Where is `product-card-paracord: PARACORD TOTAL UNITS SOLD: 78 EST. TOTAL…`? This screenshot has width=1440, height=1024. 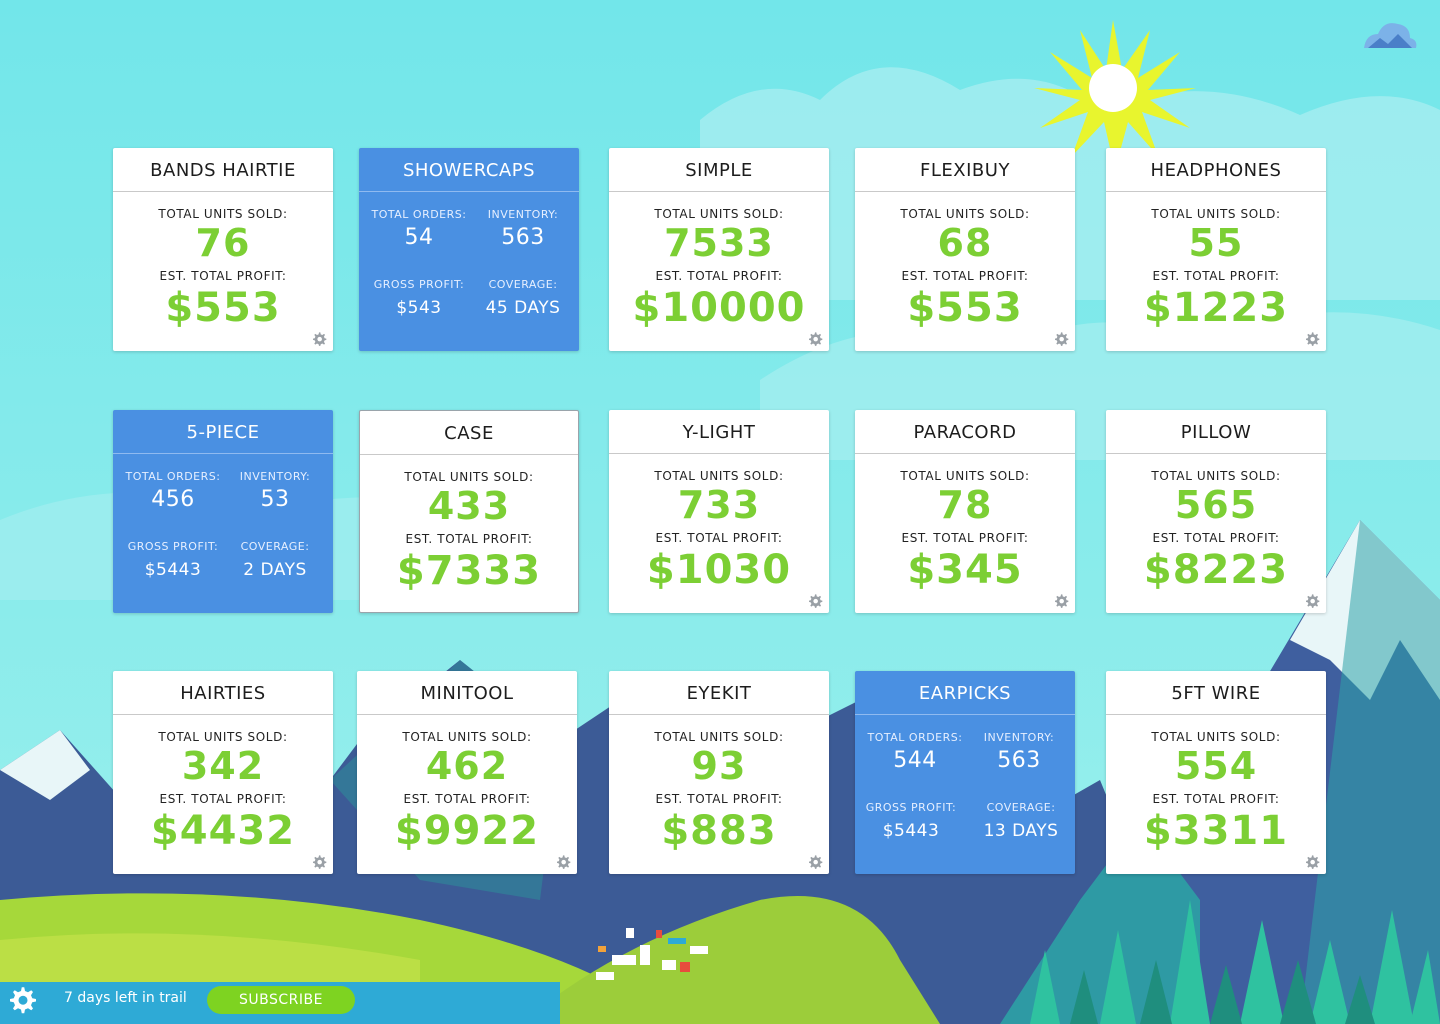 product-card-paracord: PARACORD TOTAL UNITS SOLD: 78 EST. TOTAL… is located at coordinates (965, 511).